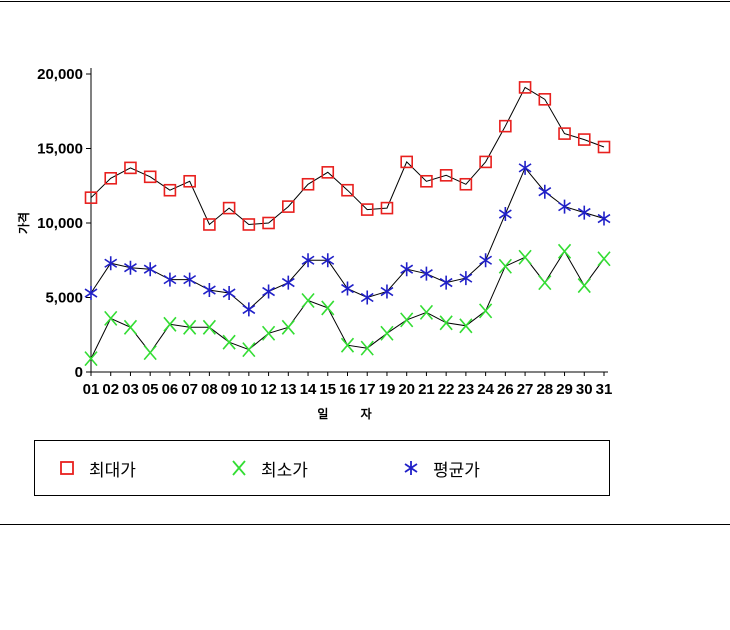 The height and width of the screenshot is (630, 730). I want to click on x-tick-label: 08, so click(209, 389).